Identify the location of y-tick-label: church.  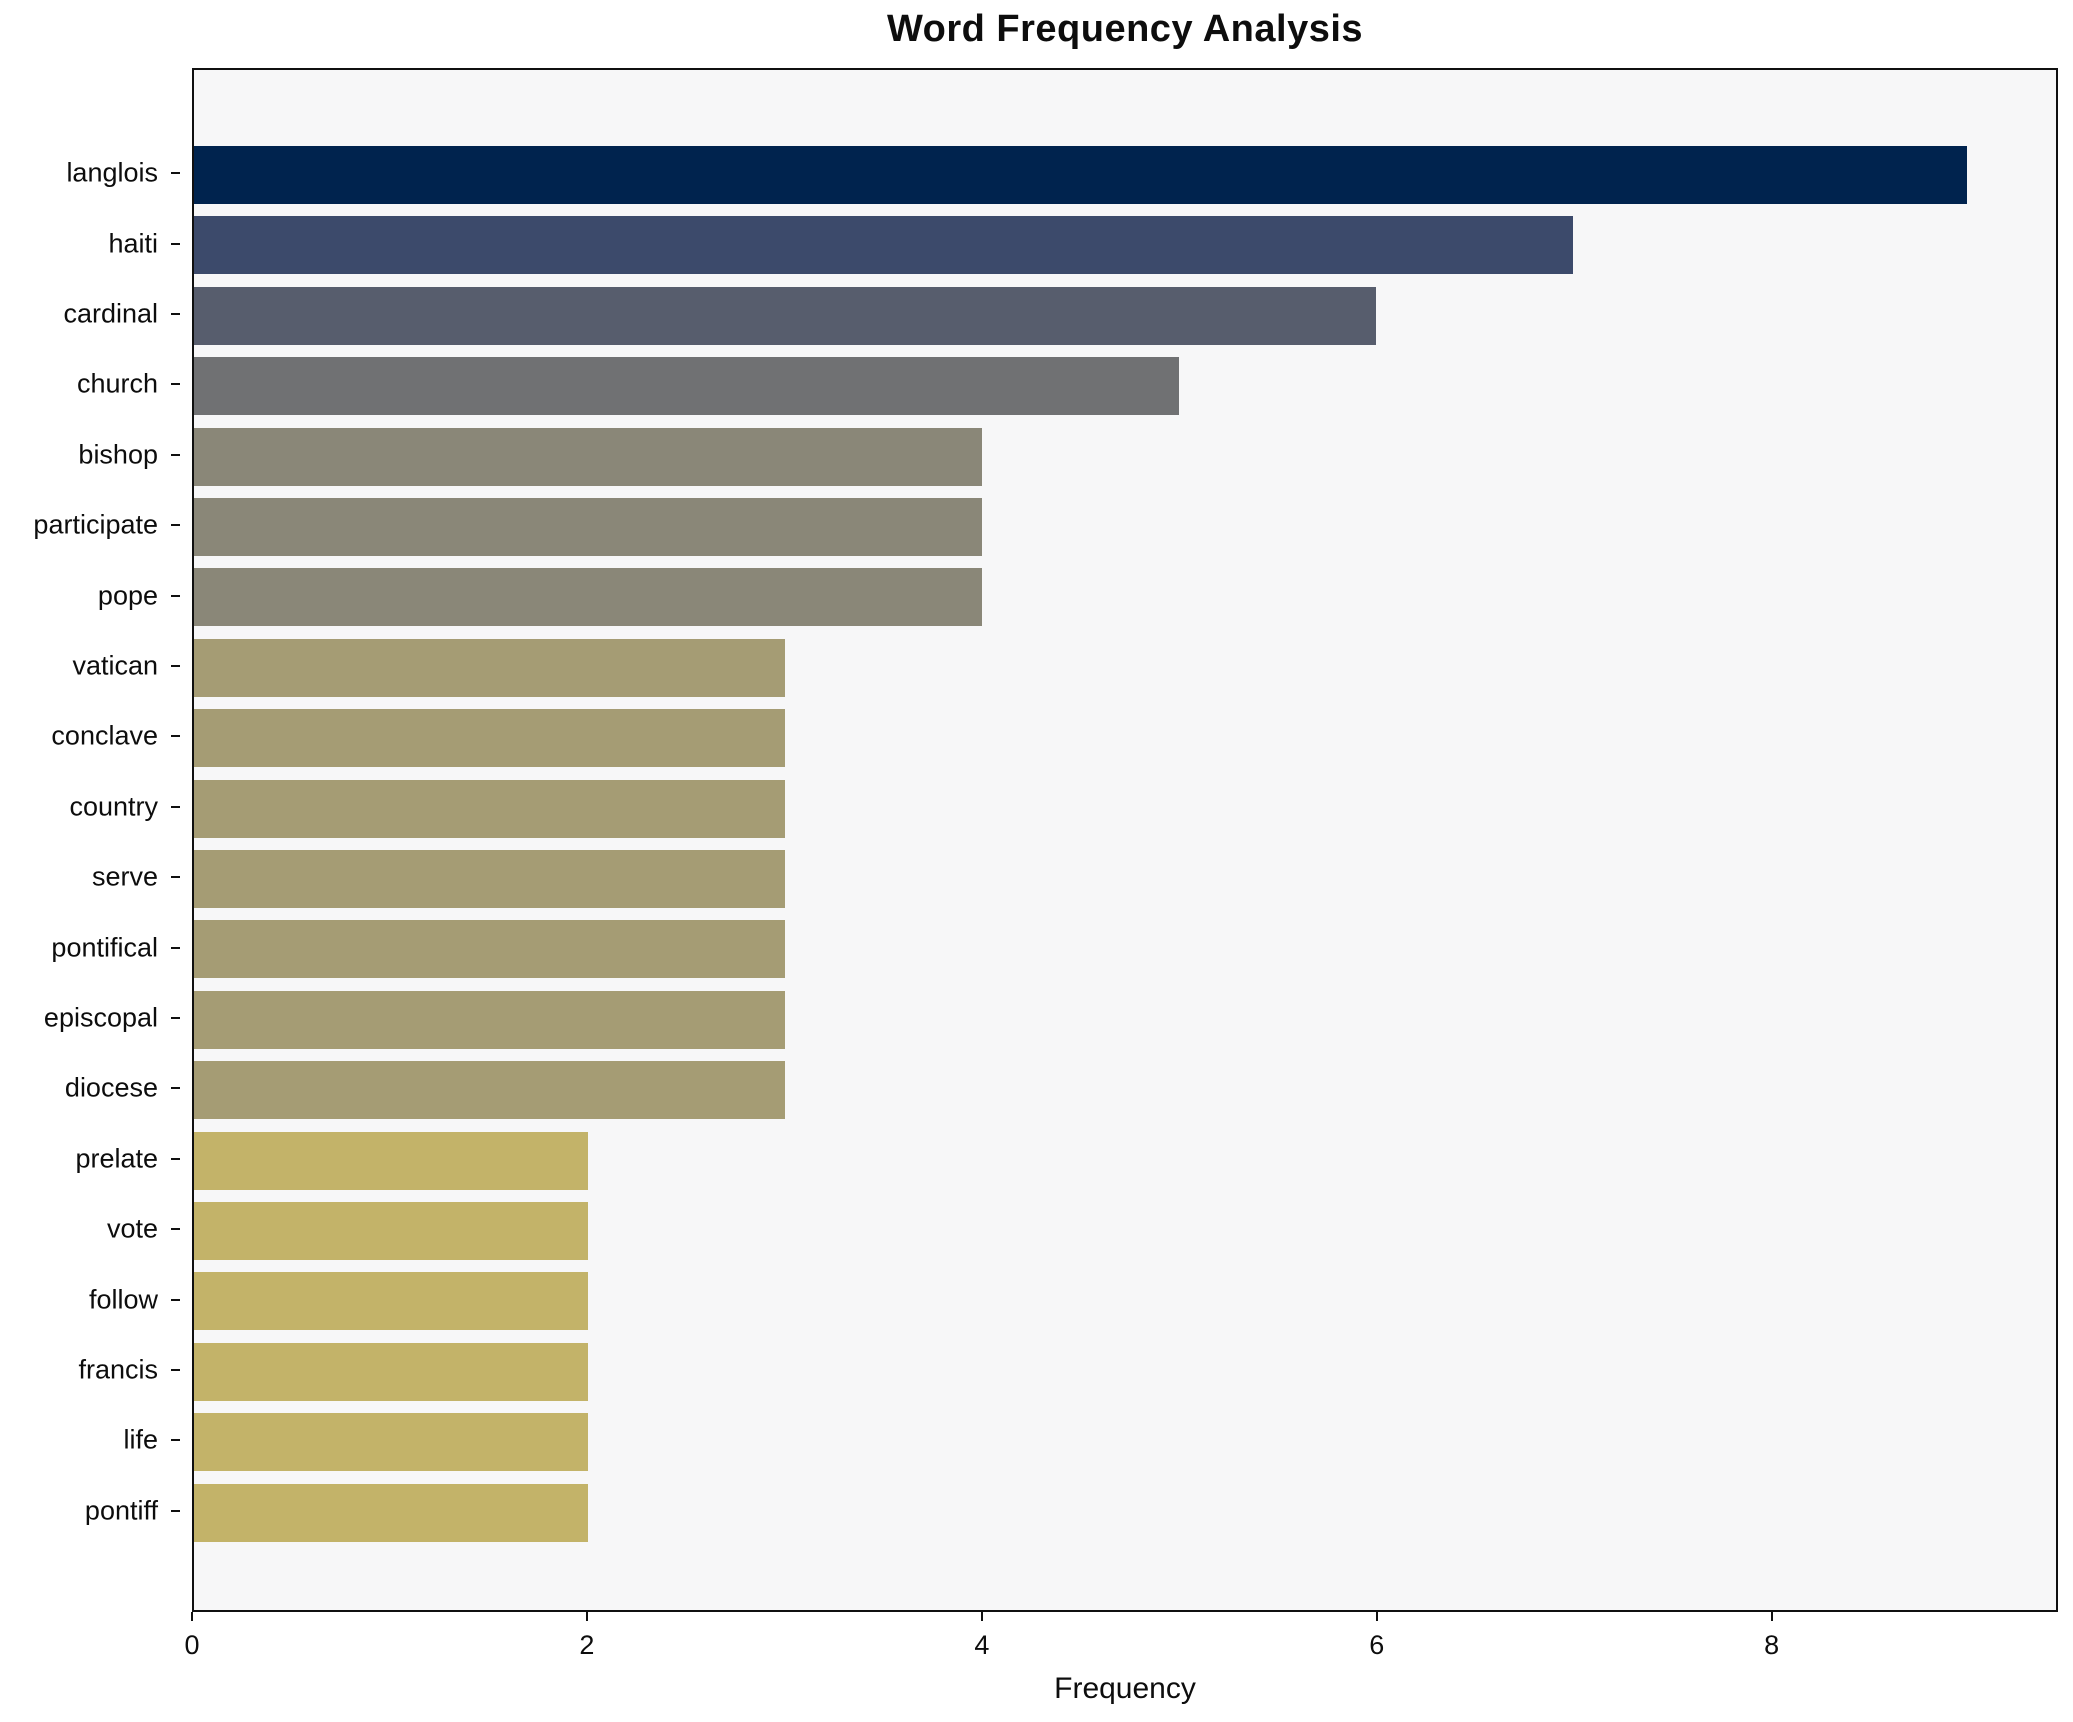
(117, 383).